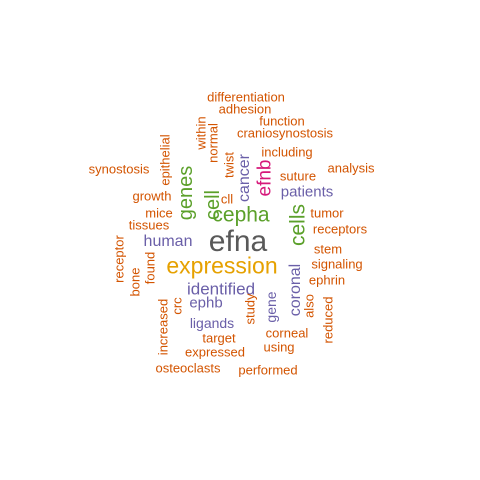 The width and height of the screenshot is (480, 480). I want to click on word-osteoclasts: osteoclasts, so click(188, 368).